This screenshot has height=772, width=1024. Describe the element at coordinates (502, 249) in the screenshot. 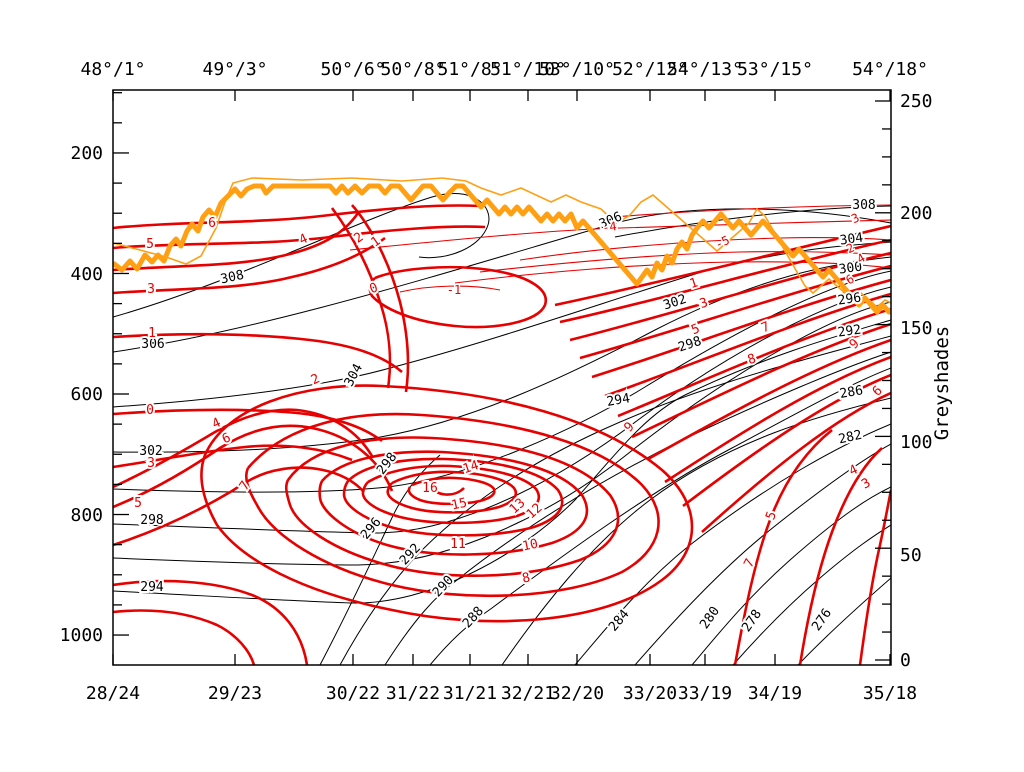

I see `tropopause-thick-line` at that location.